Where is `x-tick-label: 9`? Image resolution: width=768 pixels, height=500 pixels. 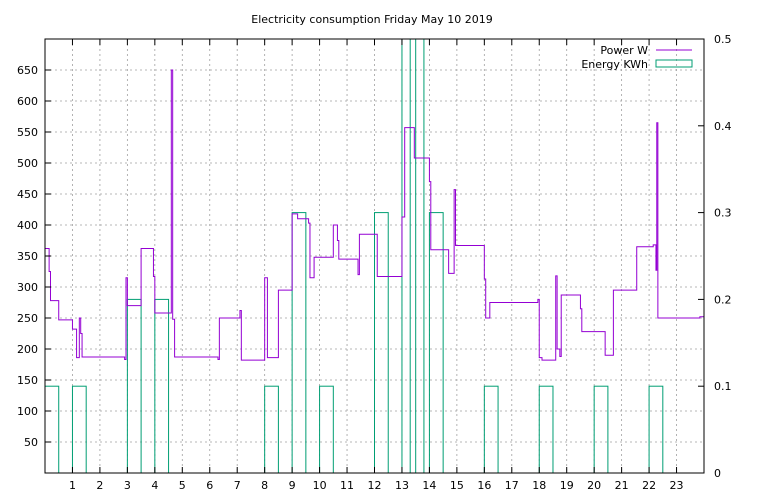
x-tick-label: 9 is located at coordinates (292, 485).